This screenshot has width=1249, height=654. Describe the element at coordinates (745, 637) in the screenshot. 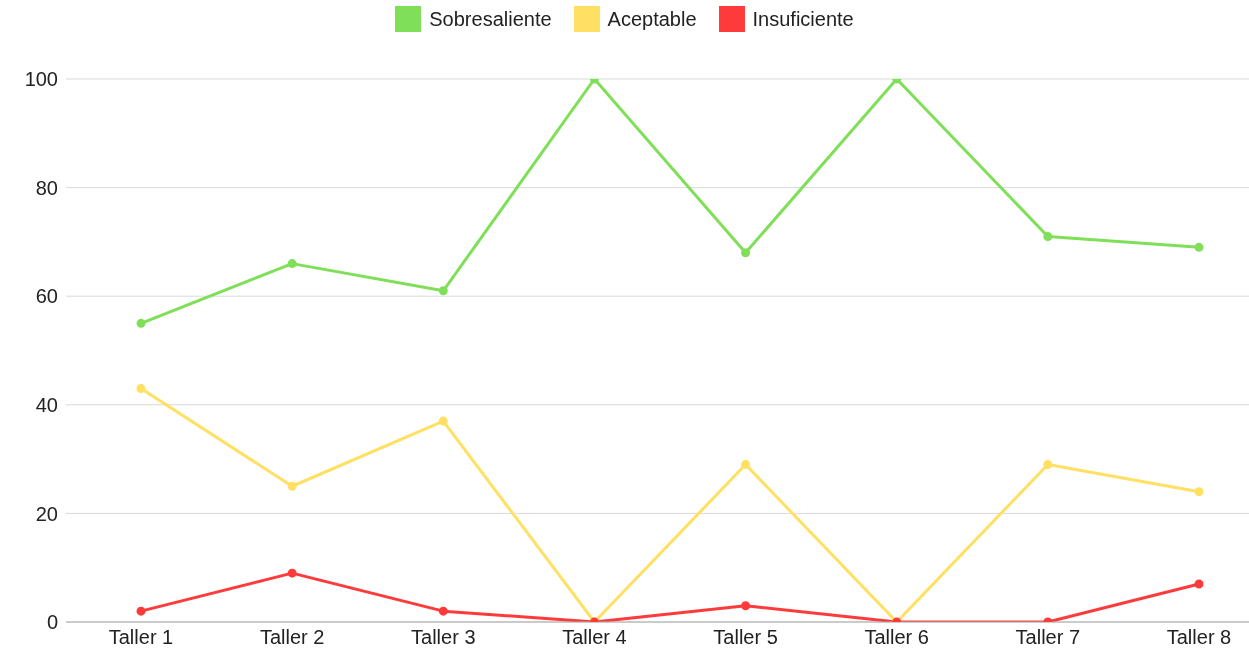

I see `x-tick-label: Taller 5` at that location.